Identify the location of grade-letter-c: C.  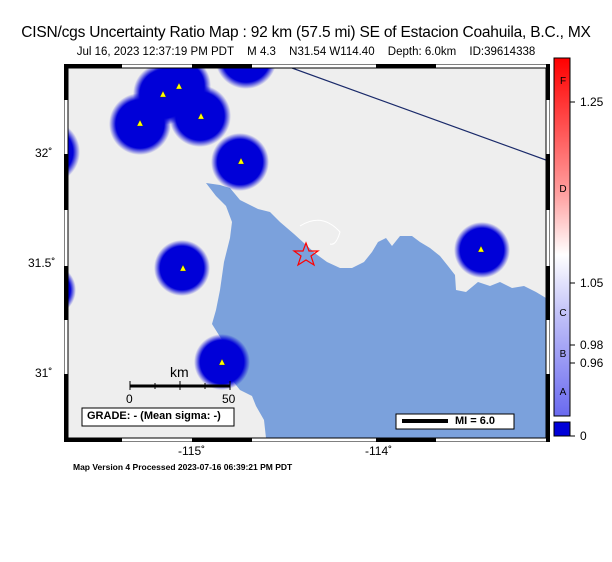
(563, 313).